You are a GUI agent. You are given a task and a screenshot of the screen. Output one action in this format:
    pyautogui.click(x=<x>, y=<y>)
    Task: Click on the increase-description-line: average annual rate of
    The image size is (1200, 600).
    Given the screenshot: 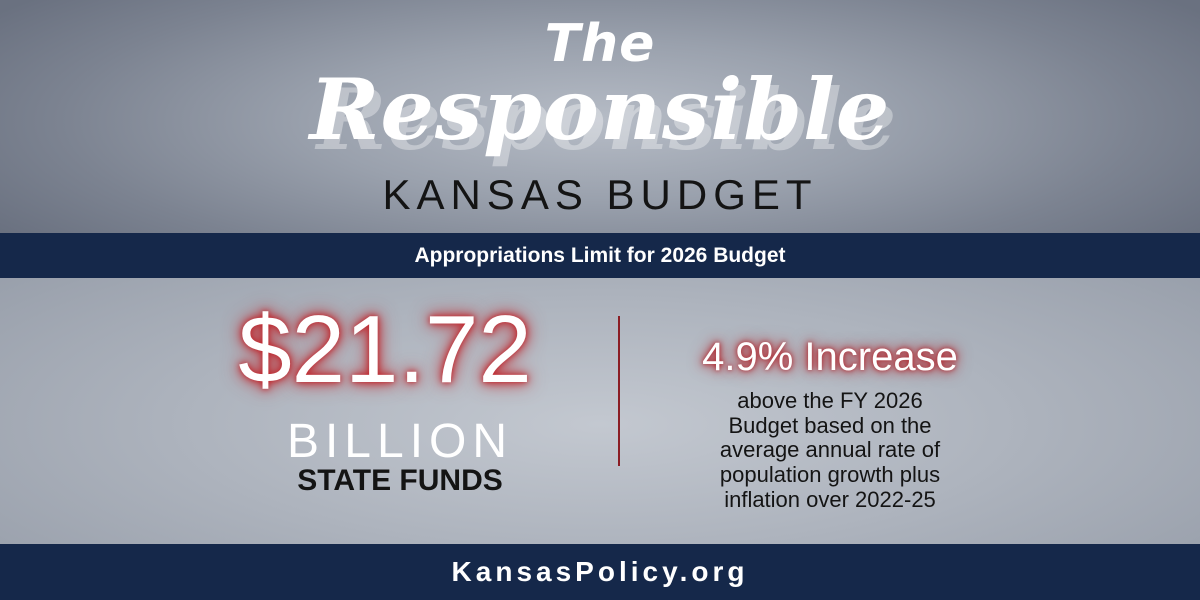 What is the action you would take?
    pyautogui.click(x=830, y=450)
    